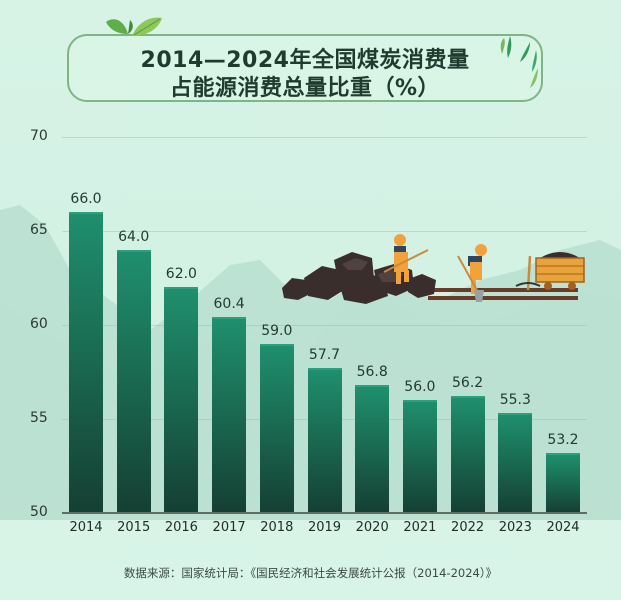 The height and width of the screenshot is (600, 621). I want to click on bar-value-label: 66.0, so click(86, 199).